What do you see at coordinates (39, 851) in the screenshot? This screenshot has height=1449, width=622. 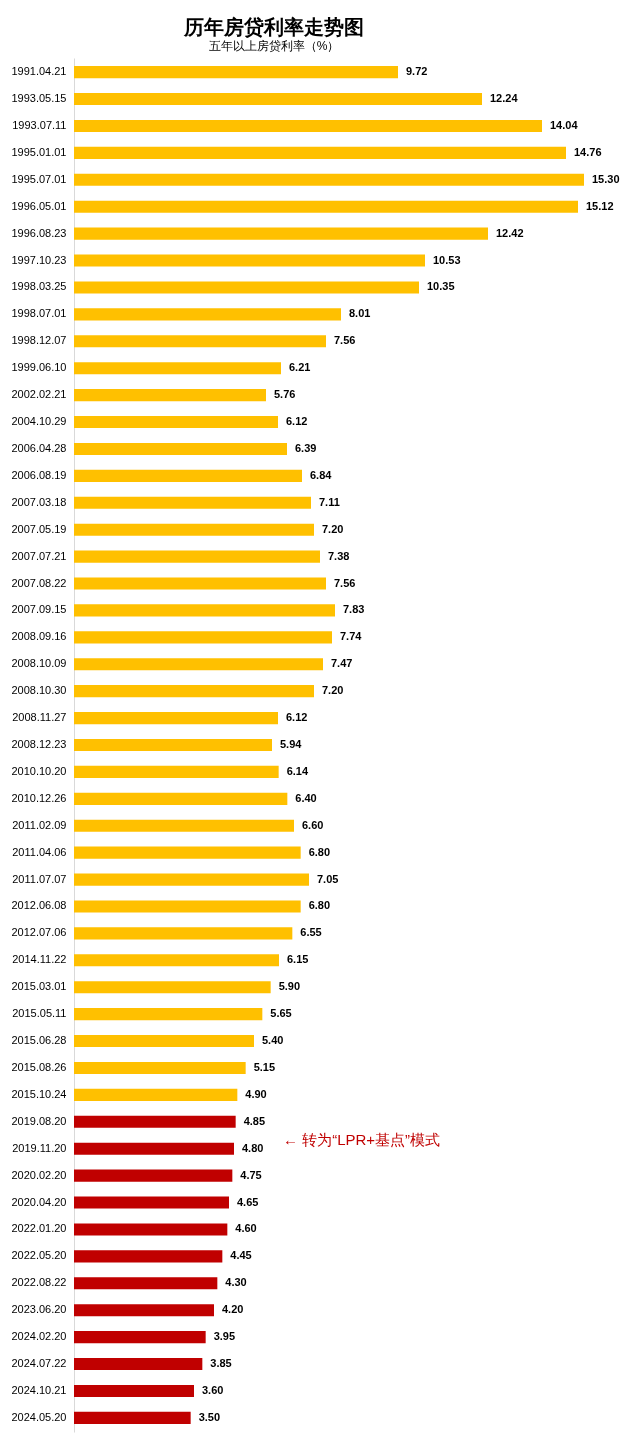 I see `y-tick-label: 2011.04.06` at bounding box center [39, 851].